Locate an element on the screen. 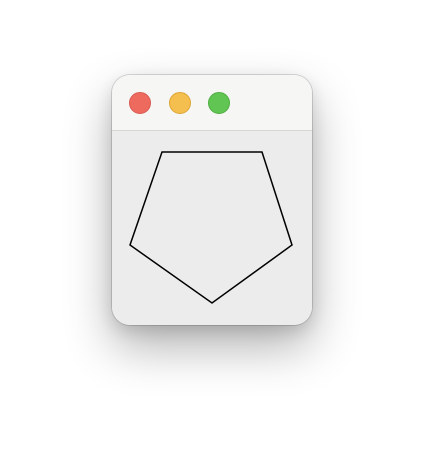 The height and width of the screenshot is (474, 424). pentagon-shape is located at coordinates (211, 227).